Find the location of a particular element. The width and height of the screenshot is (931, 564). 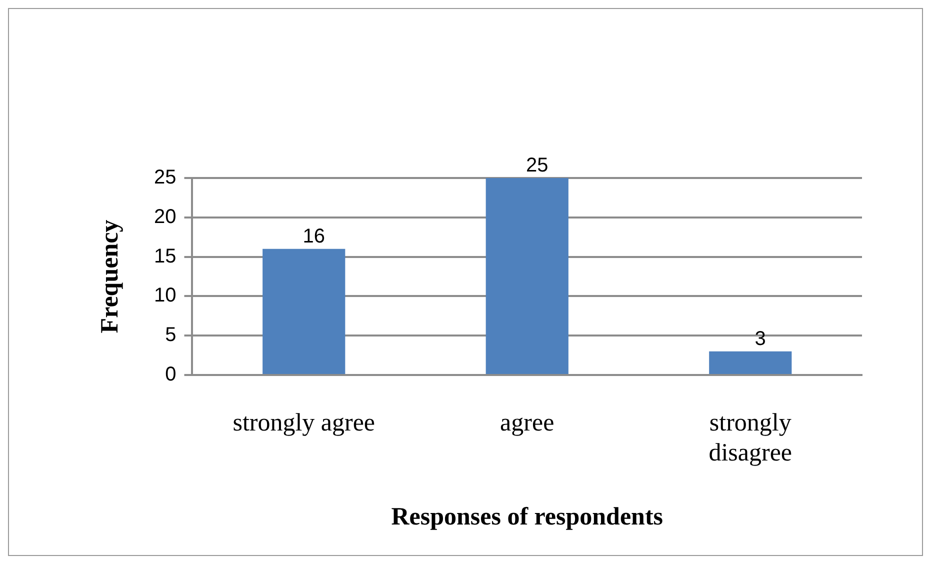

y-tick-label: 20 is located at coordinates (165, 217).